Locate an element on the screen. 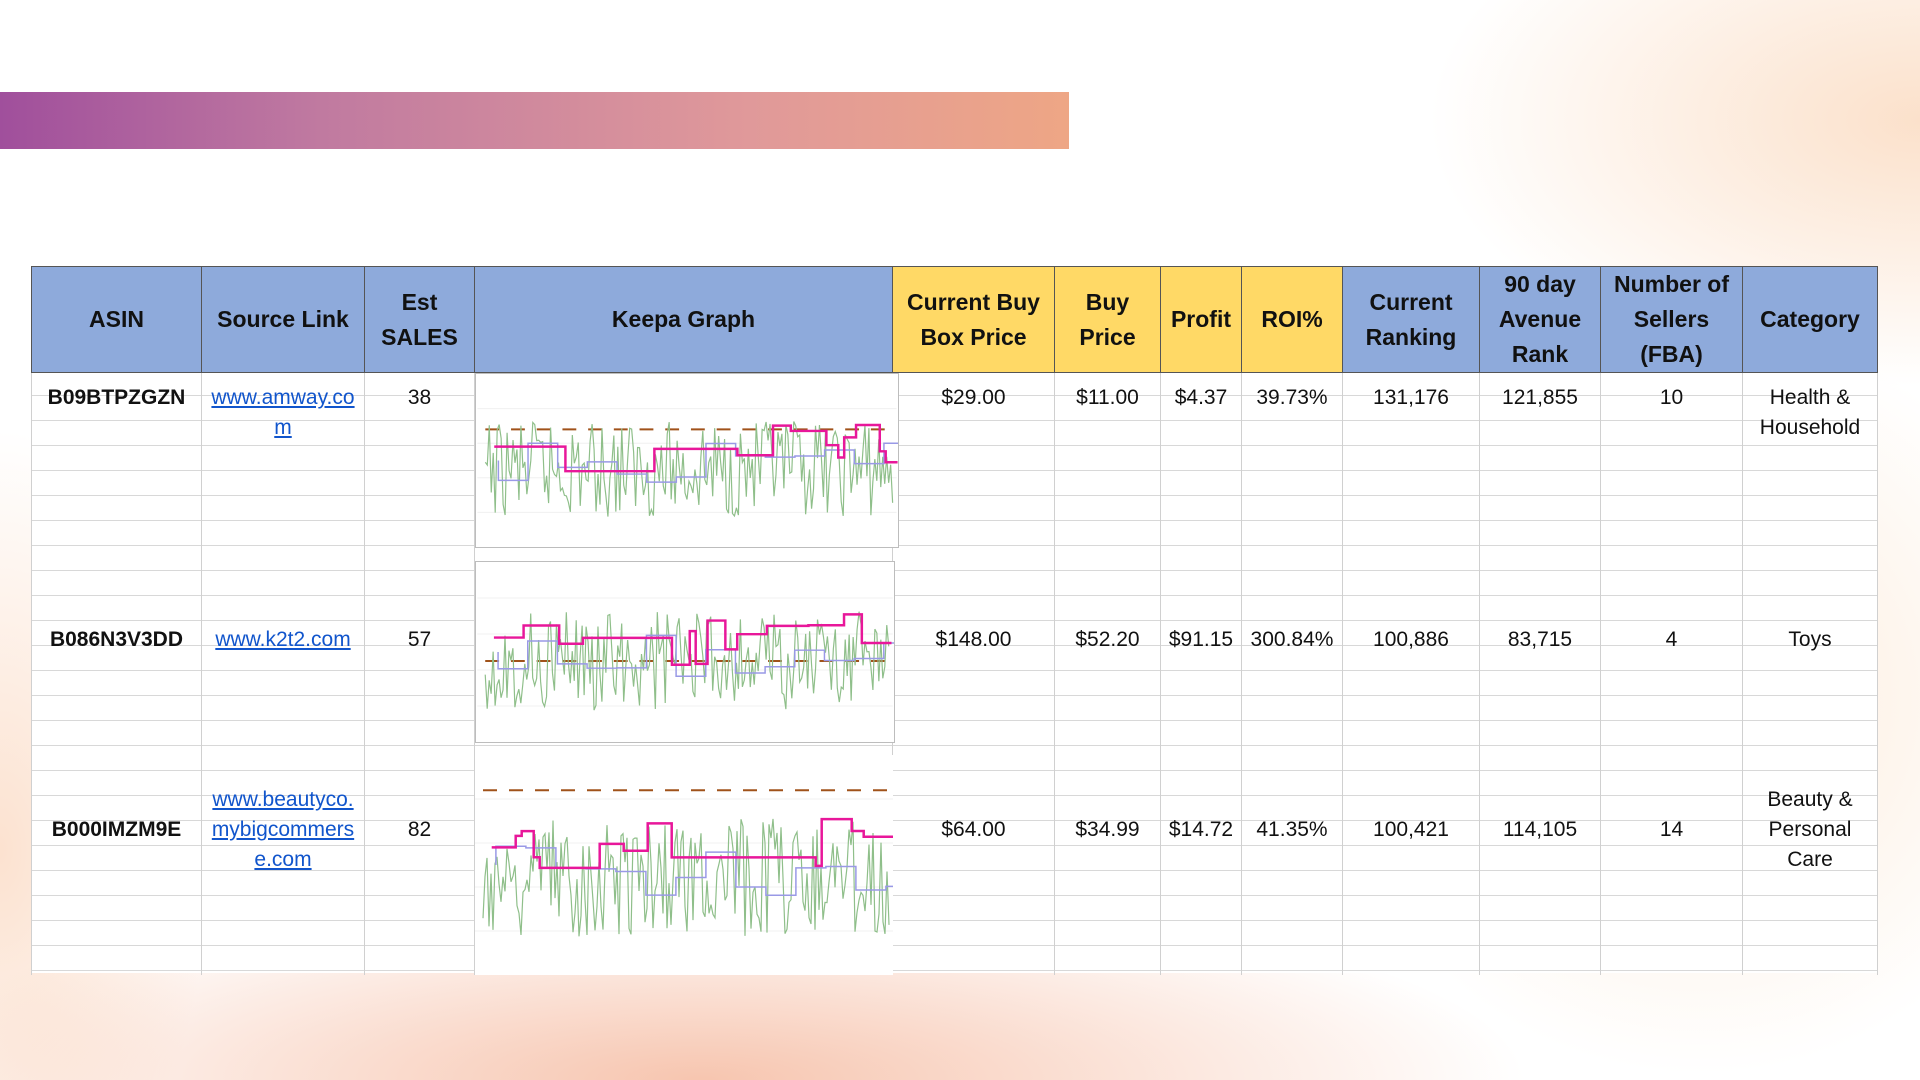 The image size is (1920, 1080). source-link-cell: www.k2t2.com is located at coordinates (283, 654).